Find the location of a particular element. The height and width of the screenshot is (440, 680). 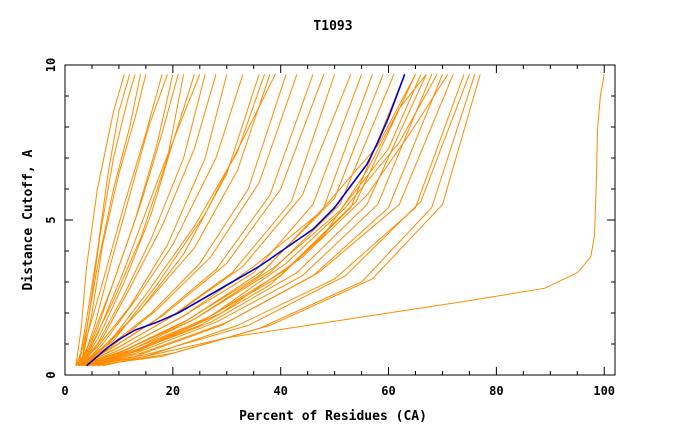

y-axis-label: Distance Cutoff, A is located at coordinates (28, 219).